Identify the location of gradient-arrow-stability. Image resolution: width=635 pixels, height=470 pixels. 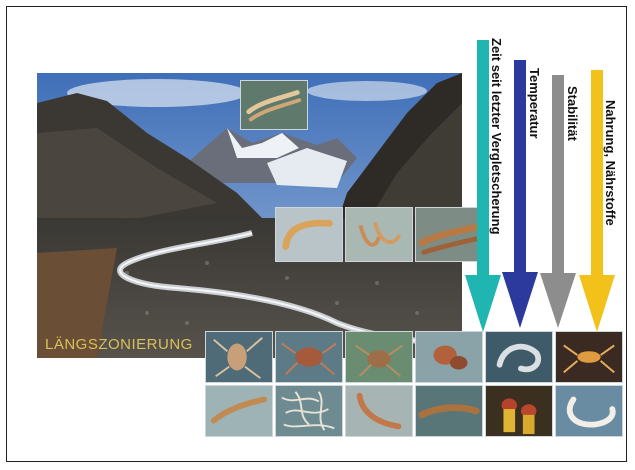
(558, 201).